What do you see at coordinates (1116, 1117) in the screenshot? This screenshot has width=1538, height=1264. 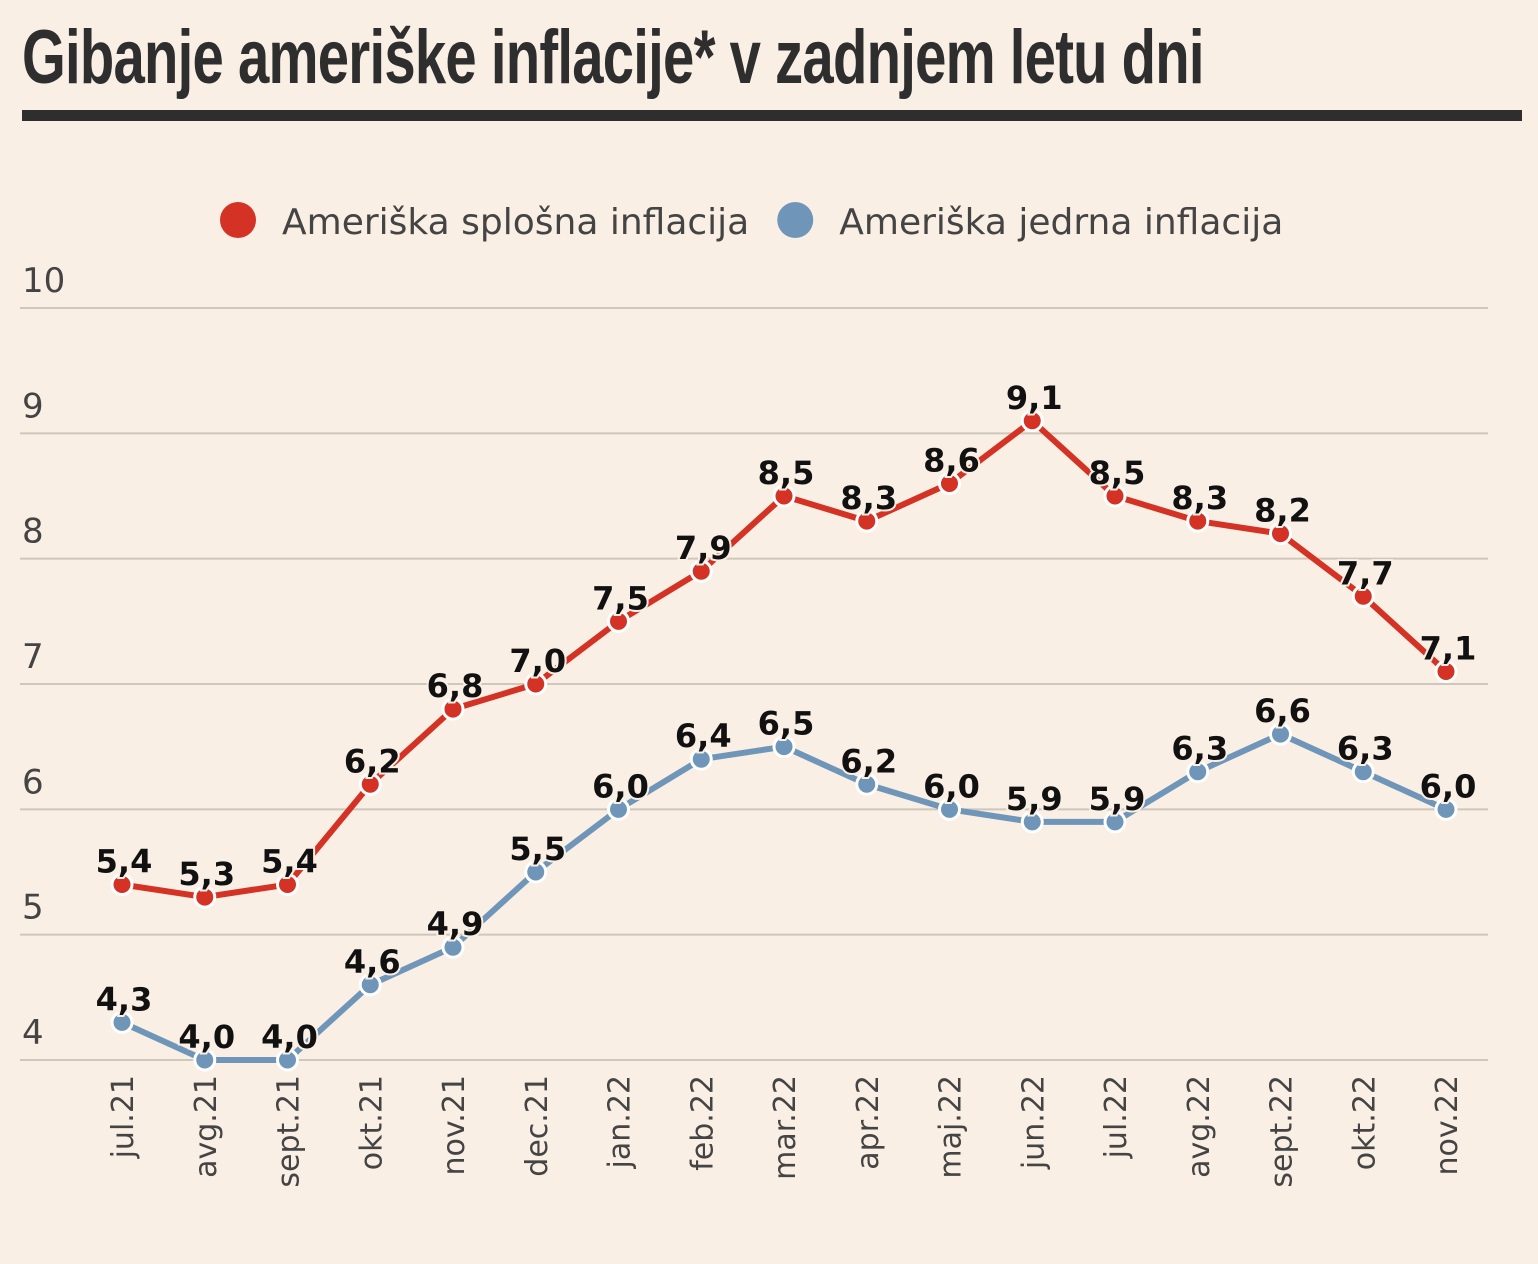 I see `x-tick-label: jul.22` at bounding box center [1116, 1117].